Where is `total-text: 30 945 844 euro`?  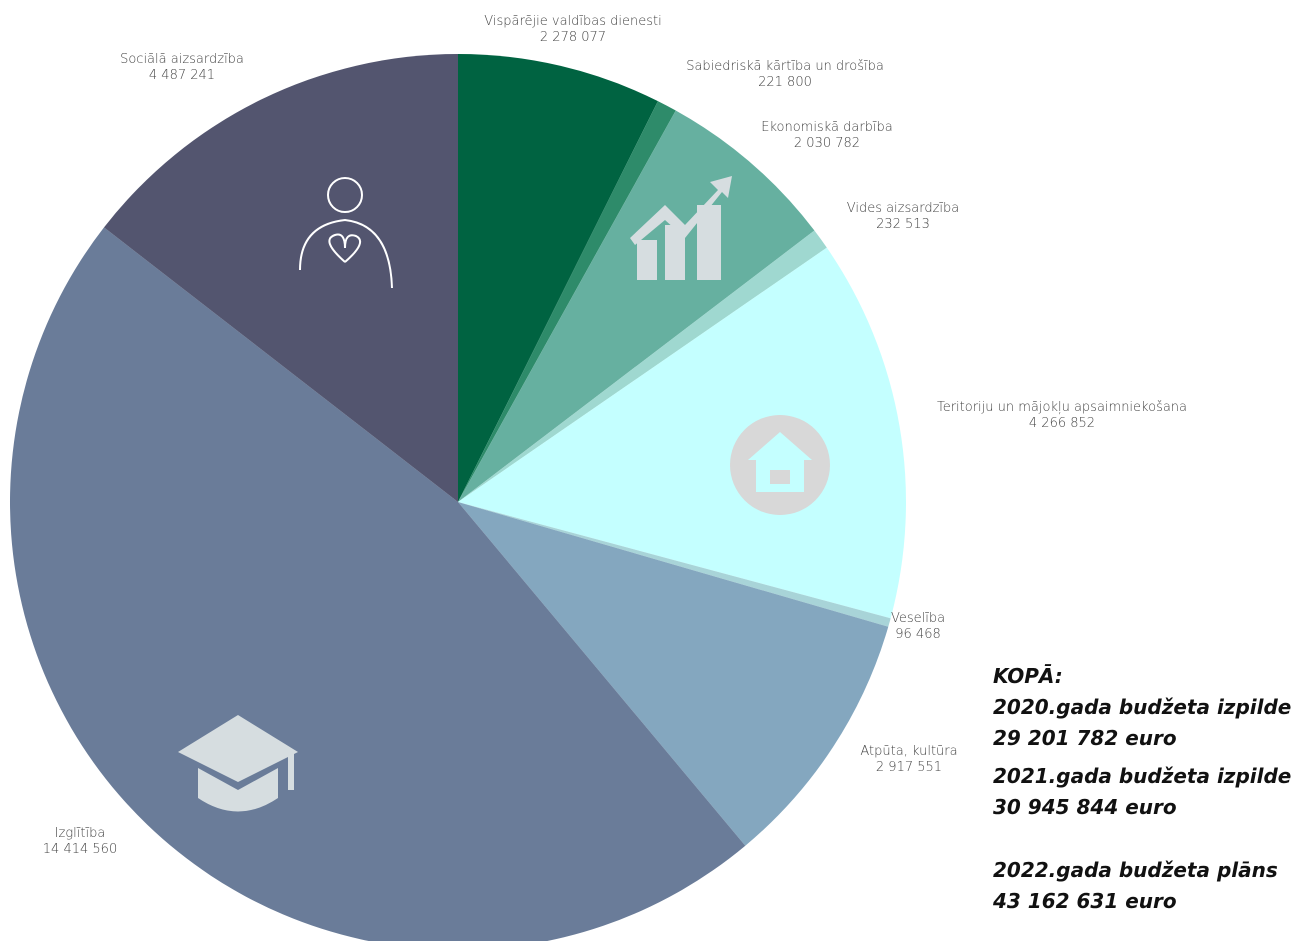 total-text: 30 945 844 euro is located at coordinates (1085, 807).